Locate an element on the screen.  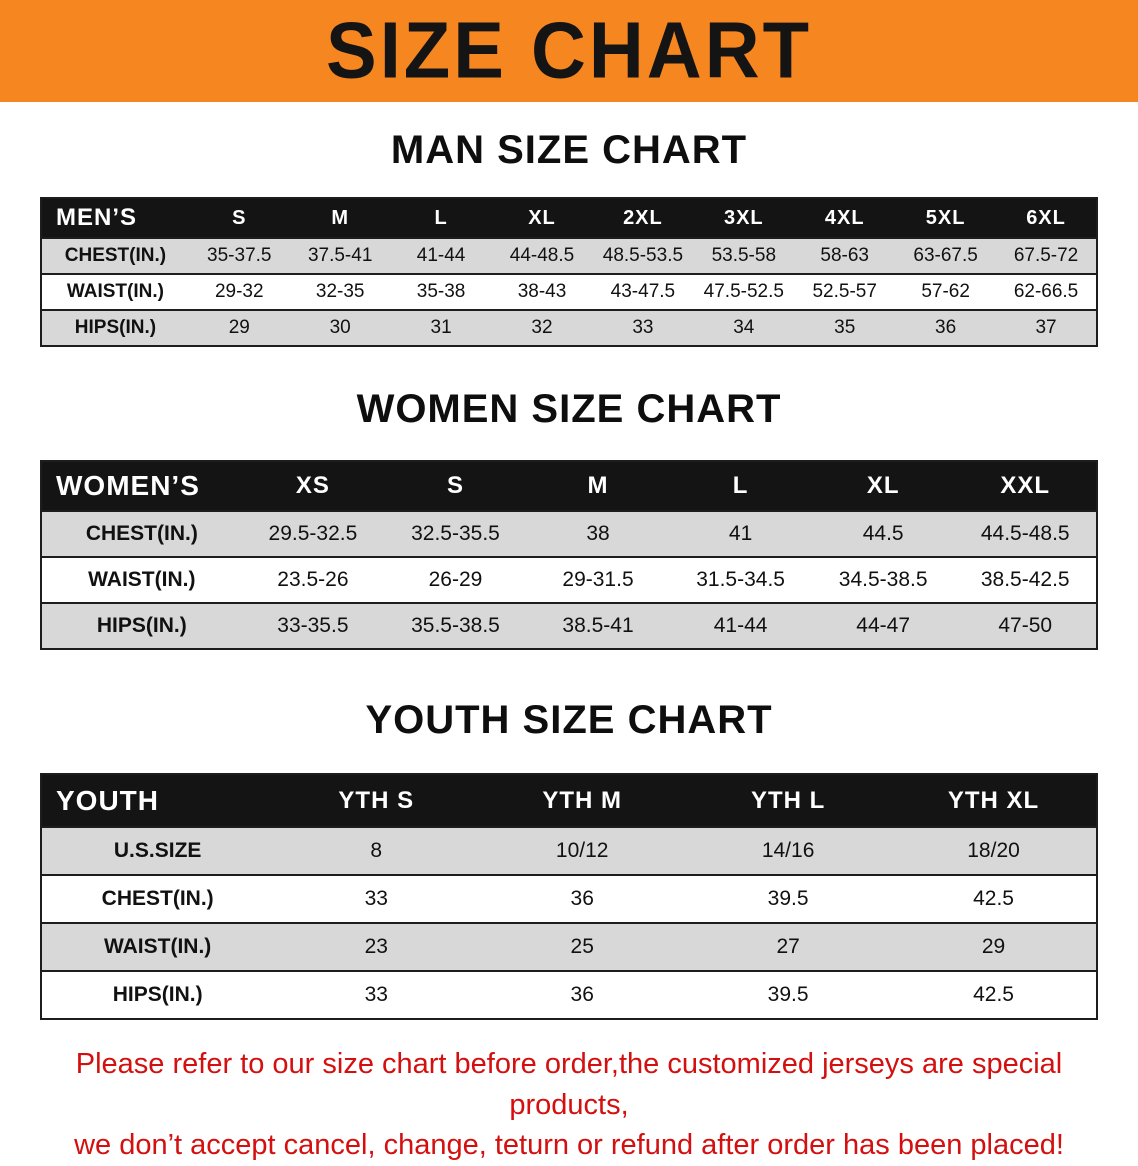
size-value: 44-48.5 is located at coordinates (542, 255).